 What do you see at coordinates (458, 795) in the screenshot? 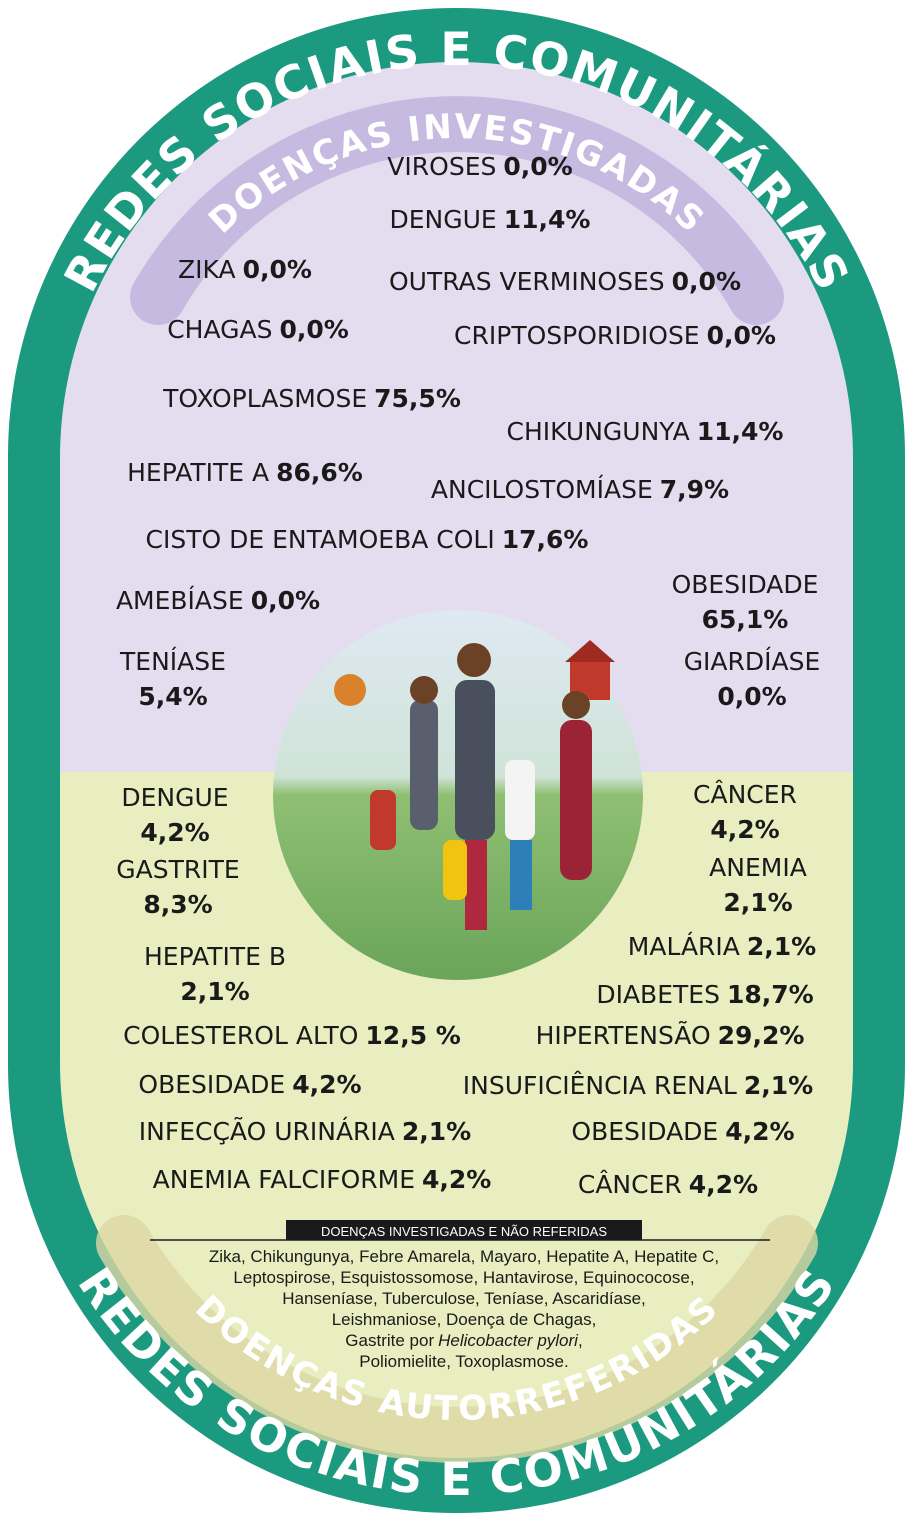
I see `illustration` at bounding box center [458, 795].